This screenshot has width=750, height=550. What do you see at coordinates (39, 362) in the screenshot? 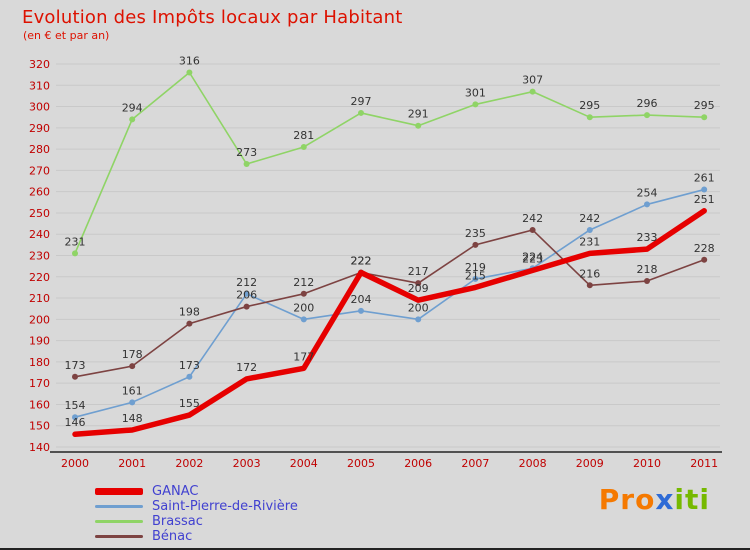
I see `svg-text: 180` at bounding box center [39, 362].